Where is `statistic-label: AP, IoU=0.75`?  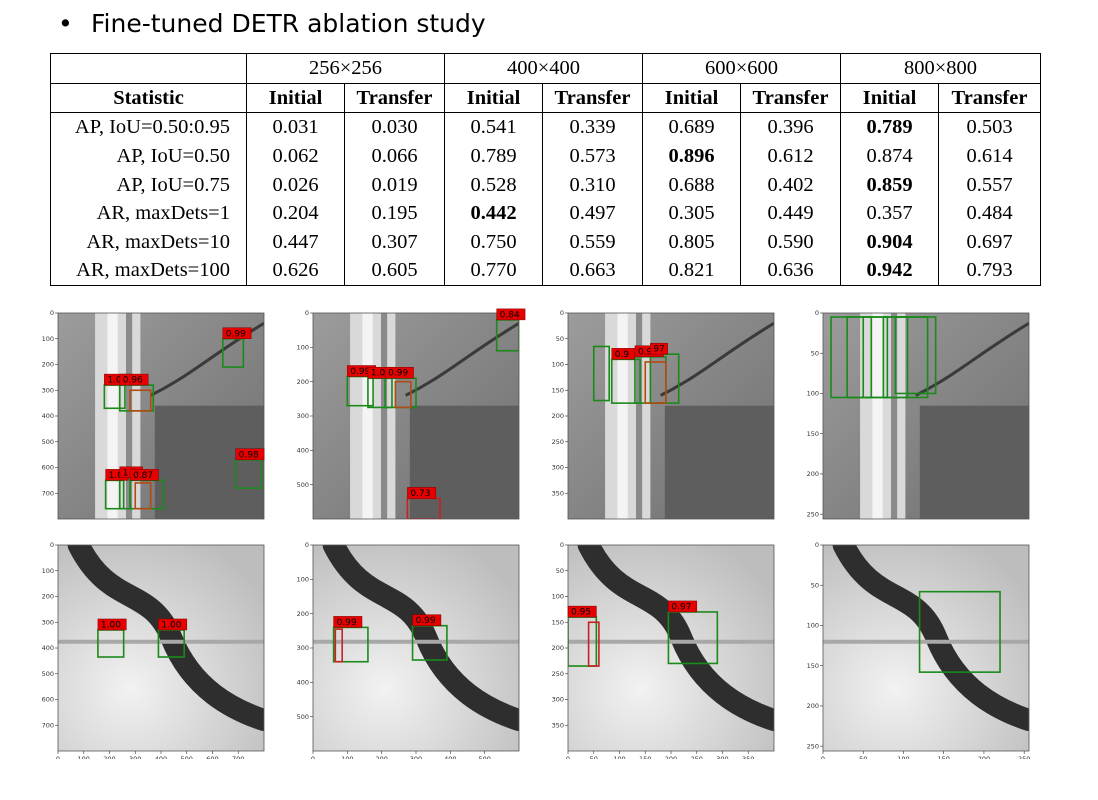
statistic-label: AP, IoU=0.75 is located at coordinates (148, 184).